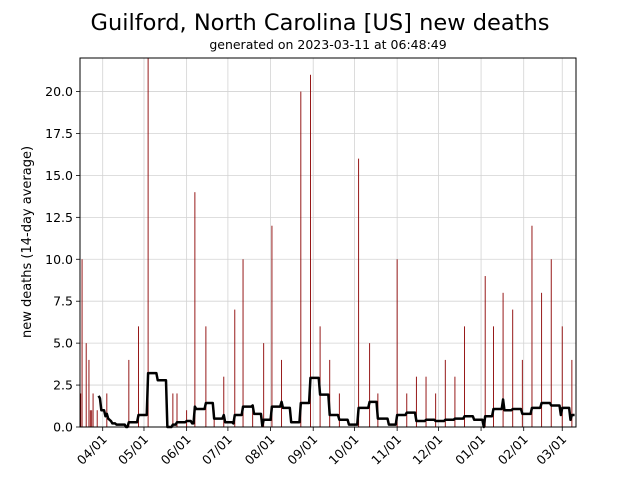 This screenshot has width=640, height=484. Describe the element at coordinates (427, 450) in the screenshot. I see `x-tick-label: 12/01` at that location.